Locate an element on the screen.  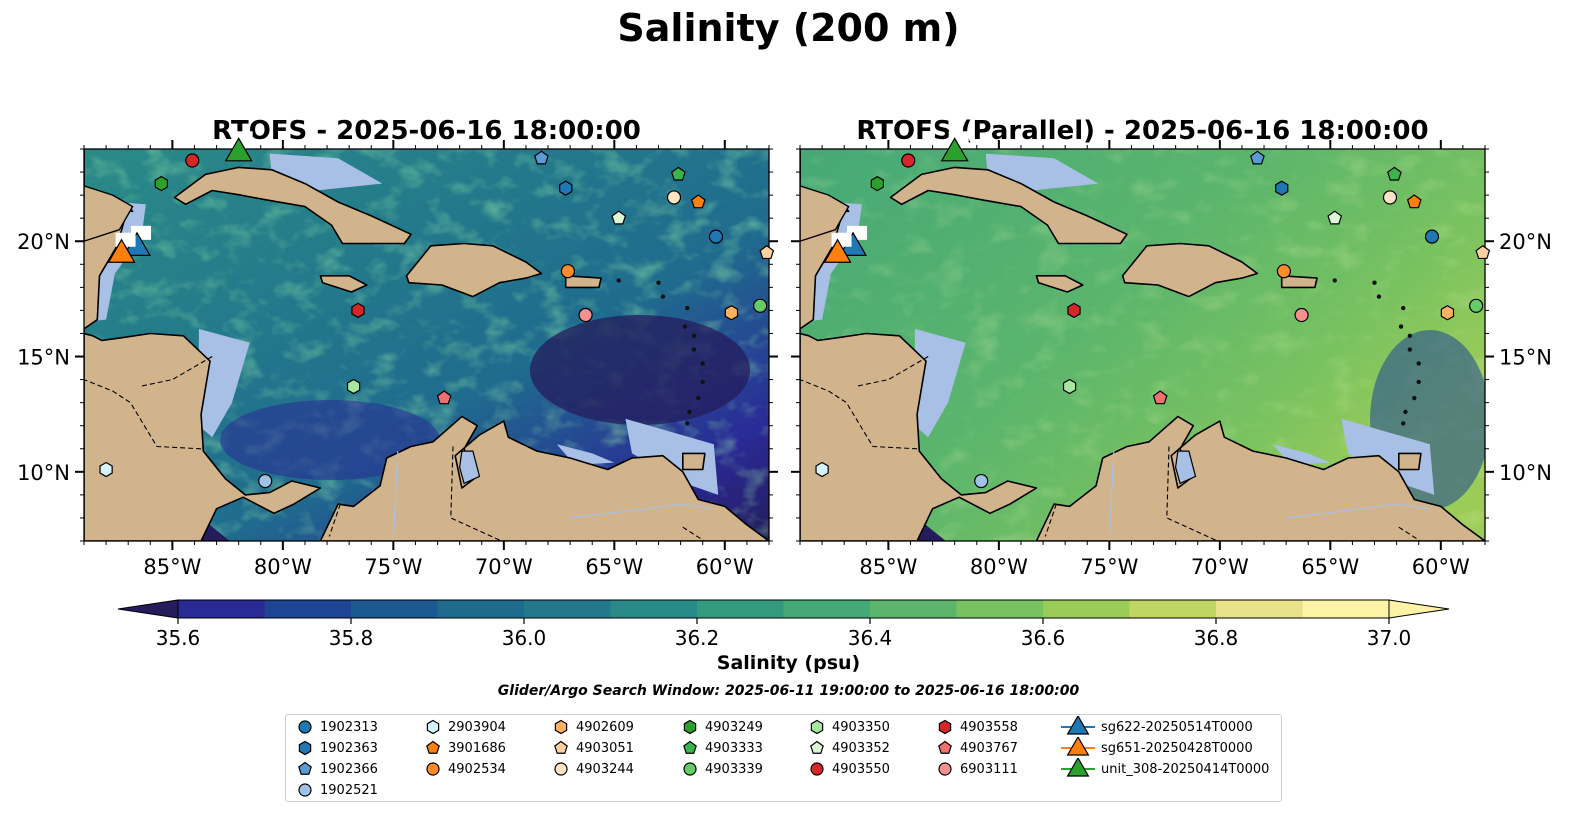
lake-maracaibo is located at coordinates (469, 467).